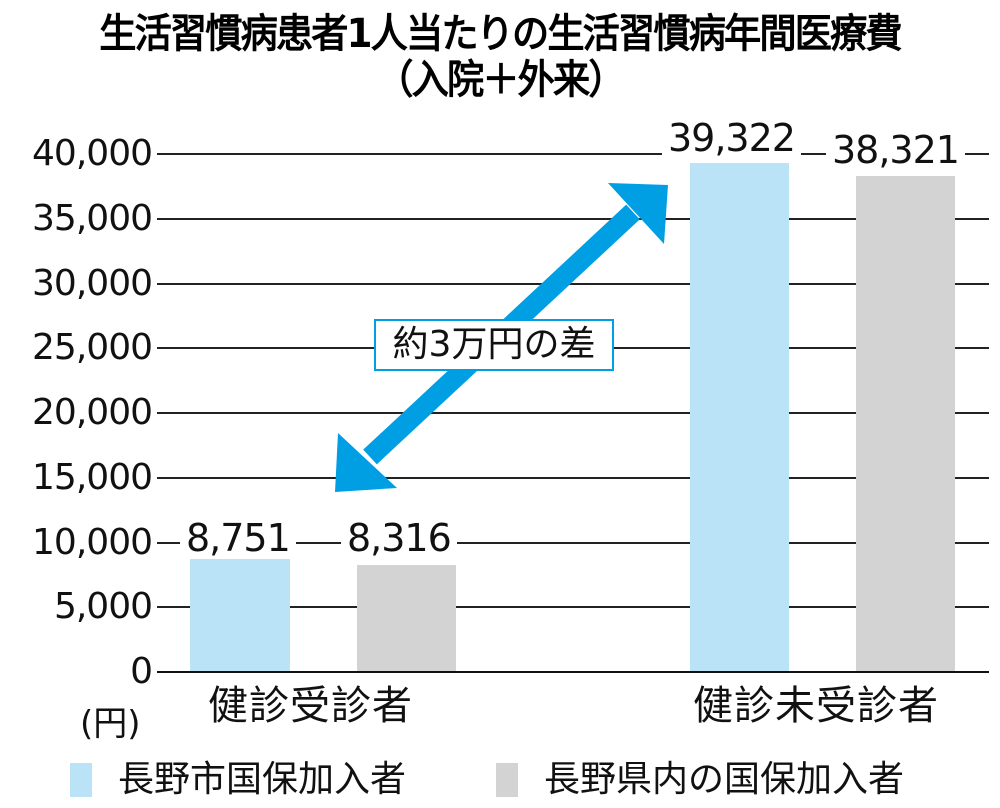 The width and height of the screenshot is (1000, 808). What do you see at coordinates (573, 672) in the screenshot?
I see `x-axis-baseline` at bounding box center [573, 672].